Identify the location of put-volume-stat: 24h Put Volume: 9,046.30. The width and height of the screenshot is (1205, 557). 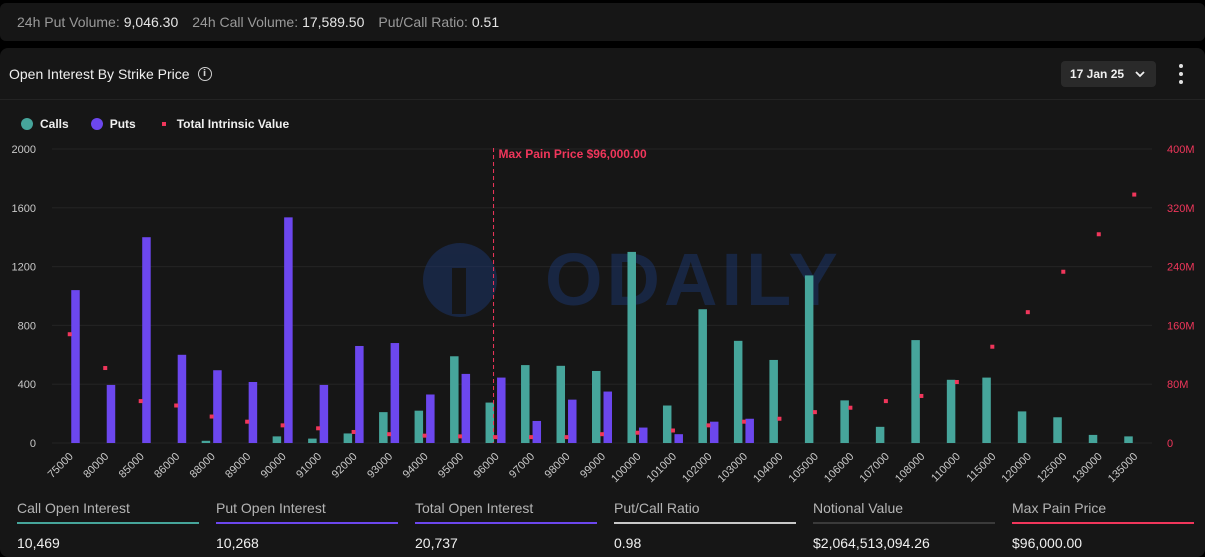
(97, 22).